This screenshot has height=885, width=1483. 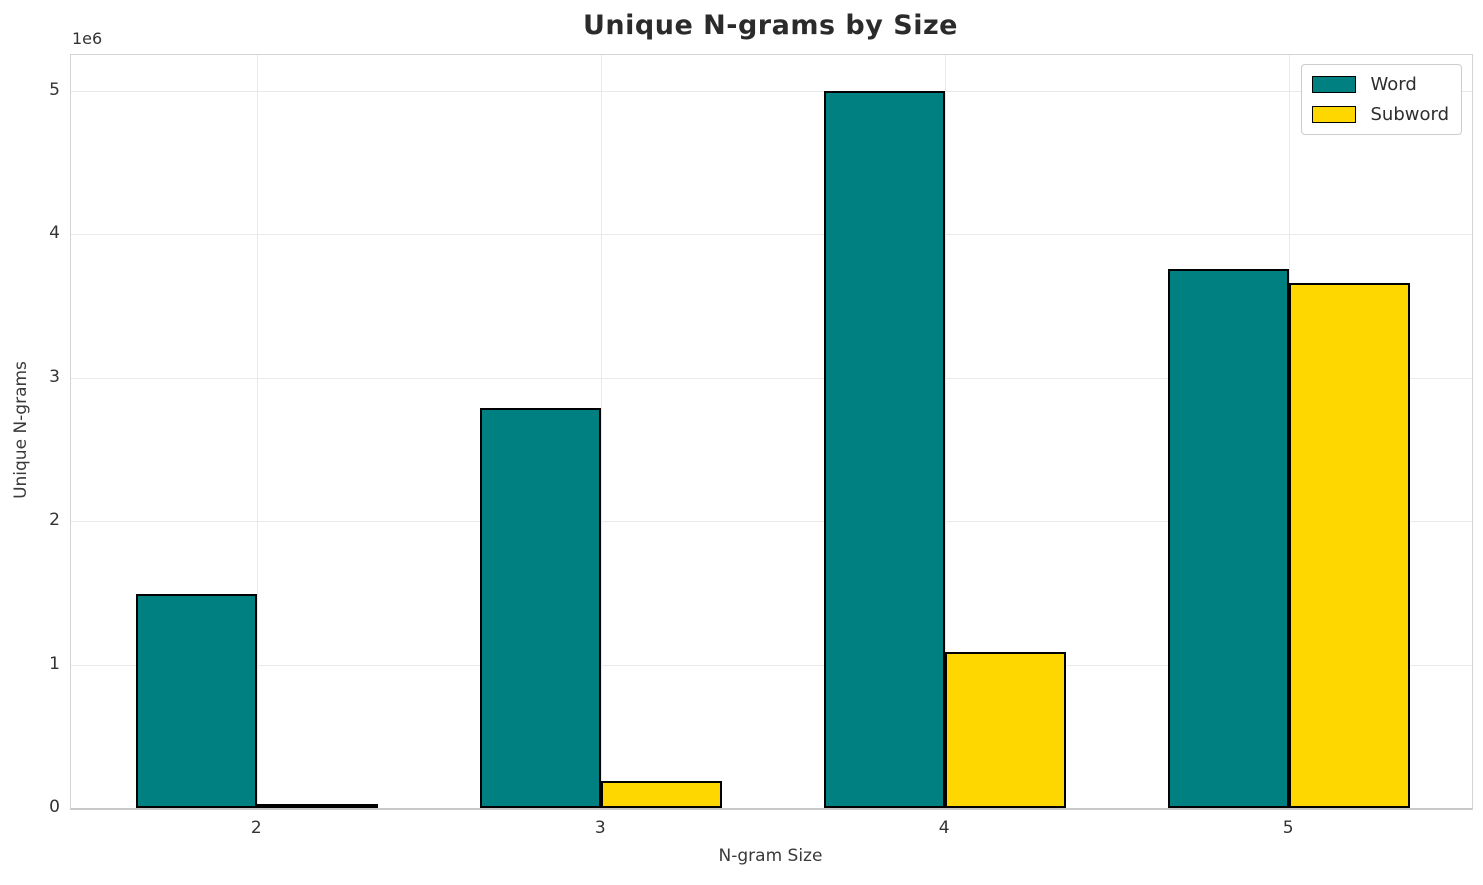 What do you see at coordinates (54, 807) in the screenshot?
I see `y-tick-label-0: 0` at bounding box center [54, 807].